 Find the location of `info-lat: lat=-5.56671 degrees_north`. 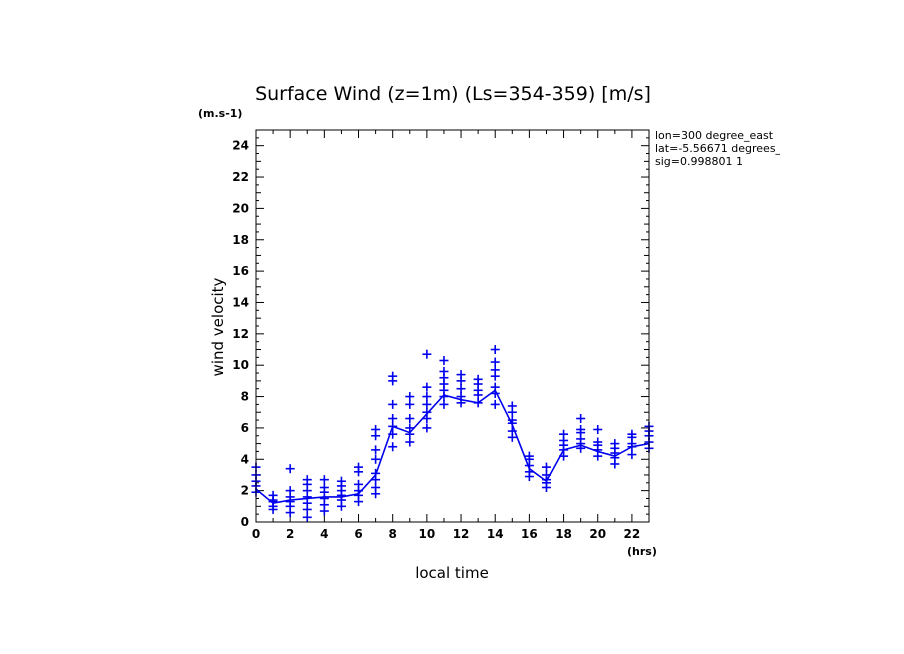

info-lat: lat=-5.56671 degrees_north is located at coordinates (733, 148).